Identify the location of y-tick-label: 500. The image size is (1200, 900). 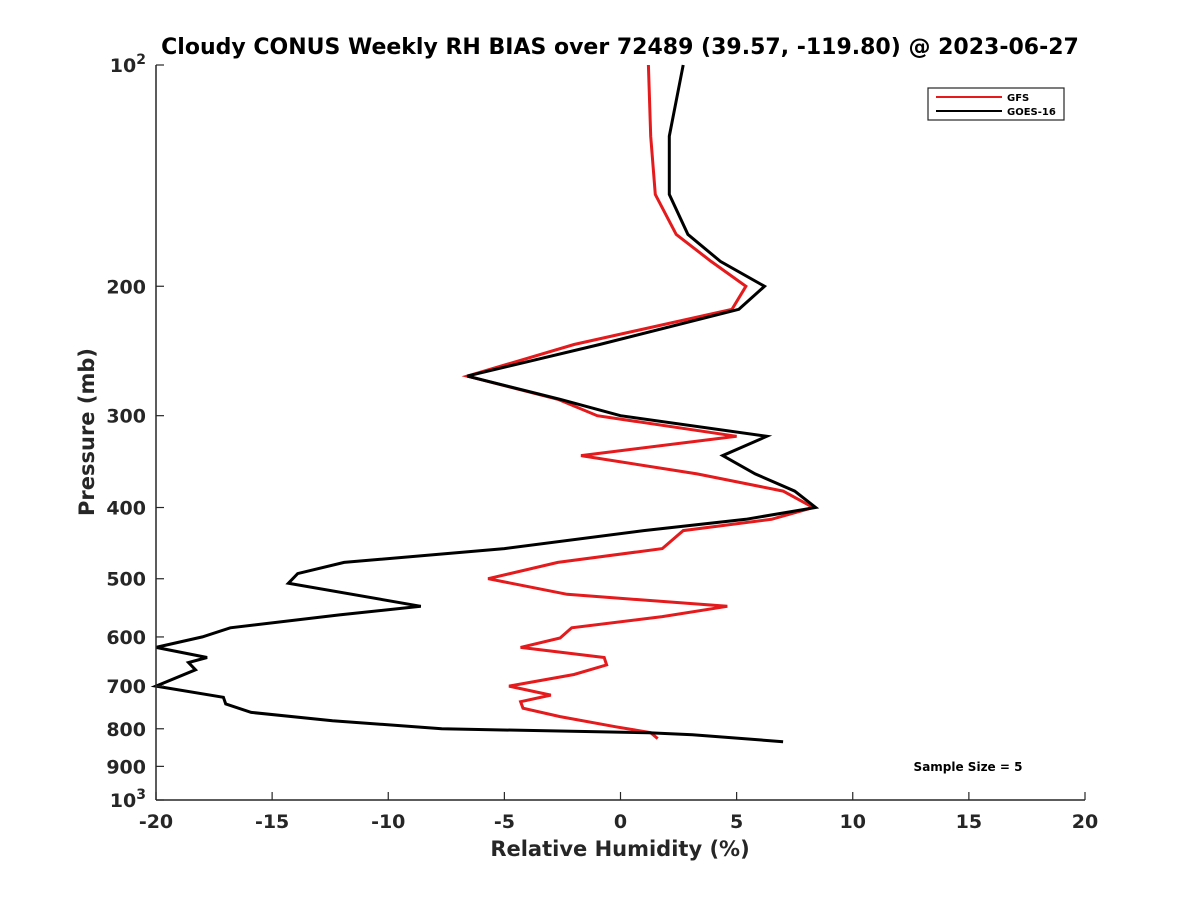
(126, 580).